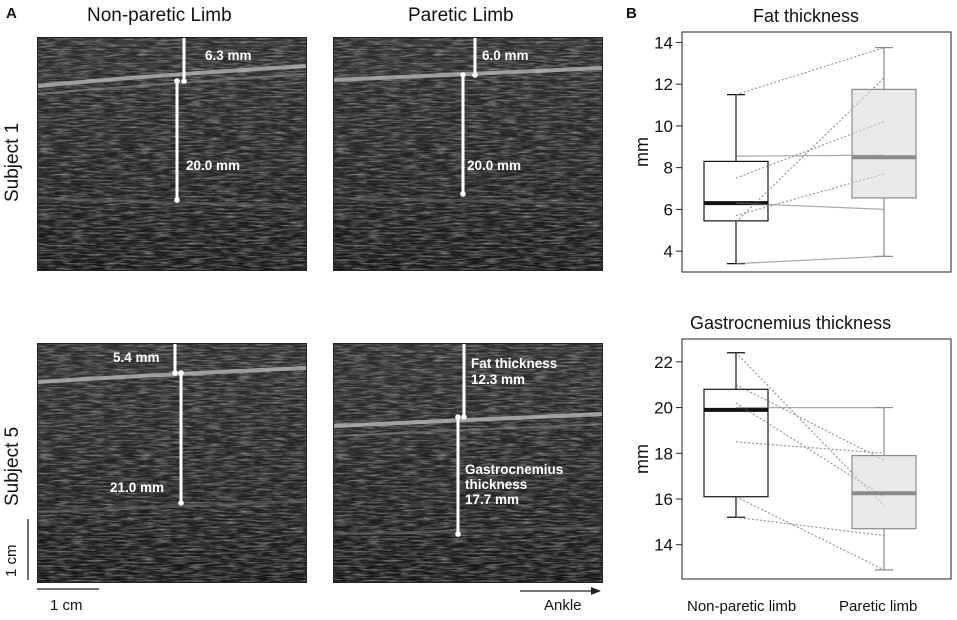  I want to click on panel-b-letter: B, so click(631, 13).